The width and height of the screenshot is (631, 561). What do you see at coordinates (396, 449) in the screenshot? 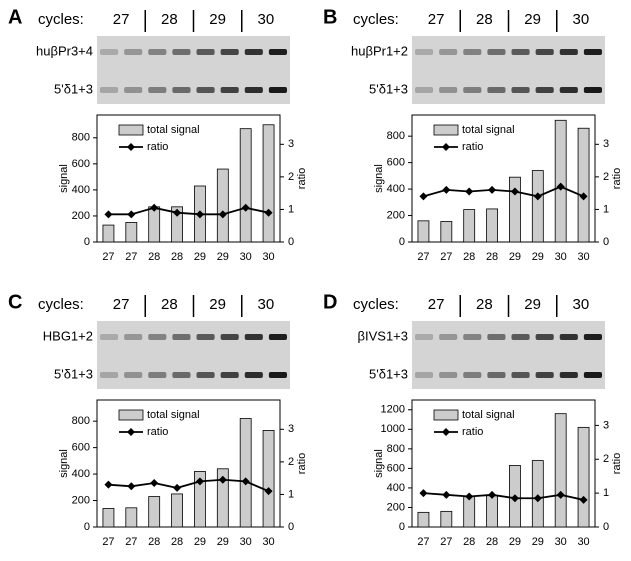
I see `y-tick-label: 800` at bounding box center [396, 449].